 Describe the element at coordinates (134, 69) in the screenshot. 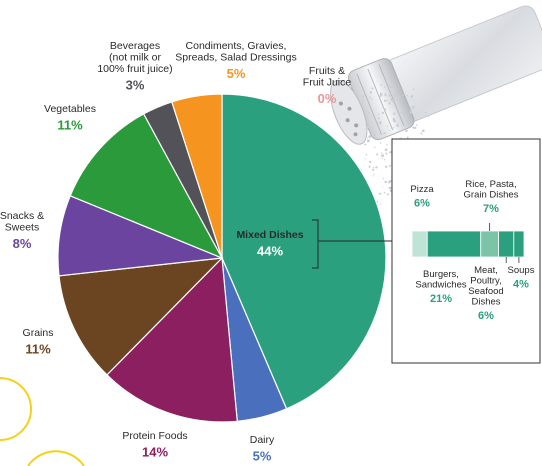

I see `pie-label-text: 100% fruit juice)` at that location.